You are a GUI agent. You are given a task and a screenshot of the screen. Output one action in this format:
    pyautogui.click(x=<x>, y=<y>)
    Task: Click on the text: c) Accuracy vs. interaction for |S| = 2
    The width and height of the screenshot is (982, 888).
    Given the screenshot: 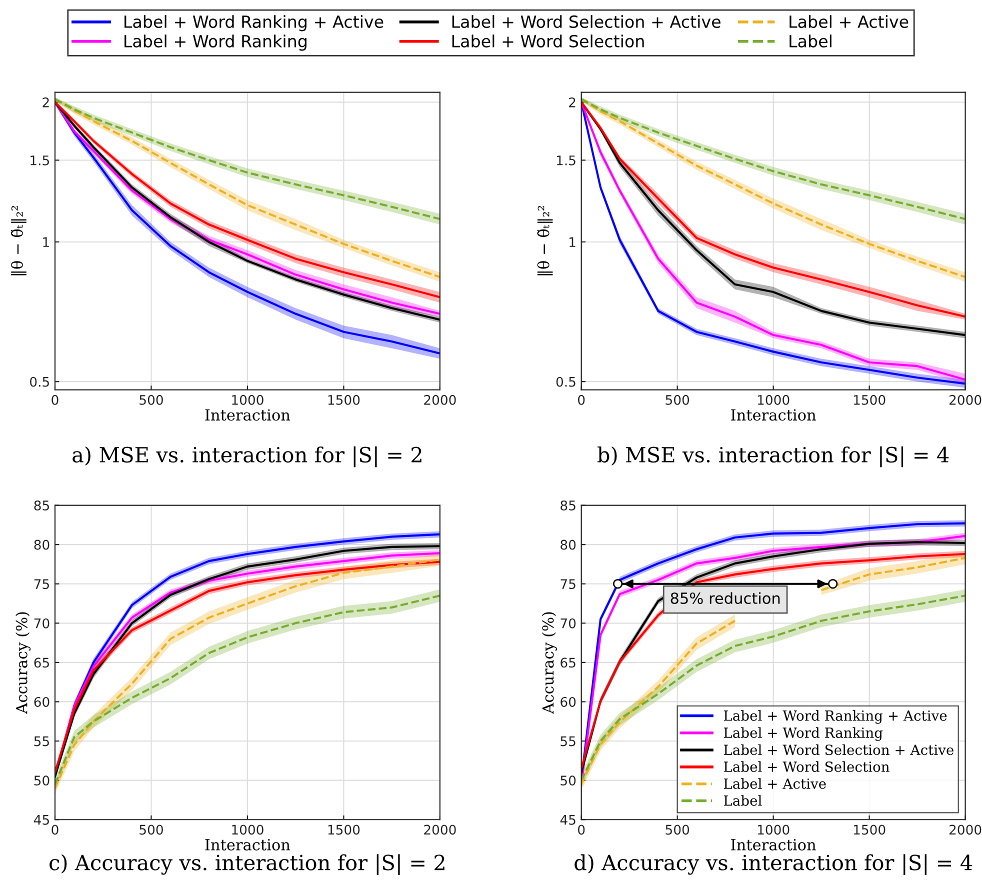 What is the action you would take?
    pyautogui.click(x=247, y=865)
    